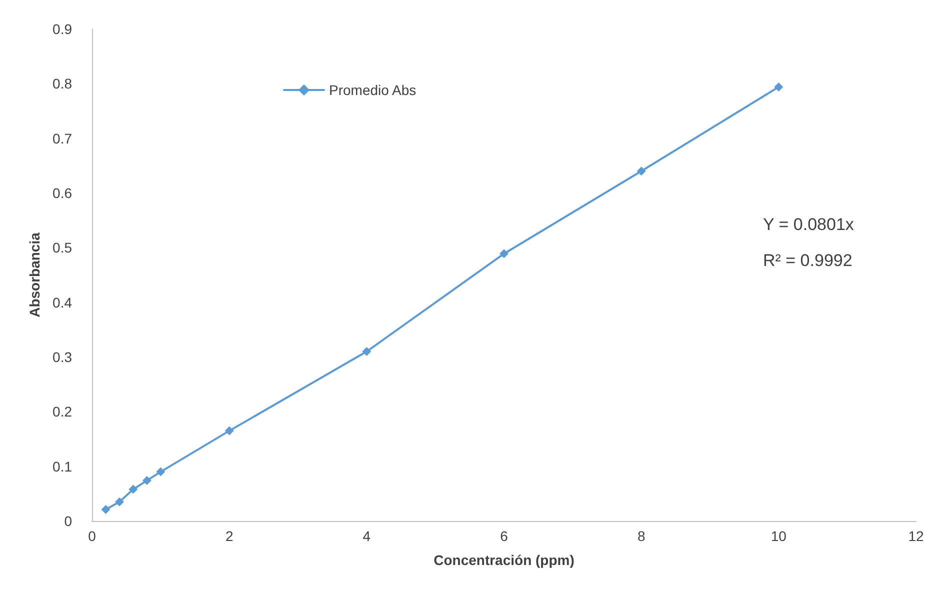 Image resolution: width=936 pixels, height=594 pixels. I want to click on annotation: Y = 0.0801x, so click(808, 224).